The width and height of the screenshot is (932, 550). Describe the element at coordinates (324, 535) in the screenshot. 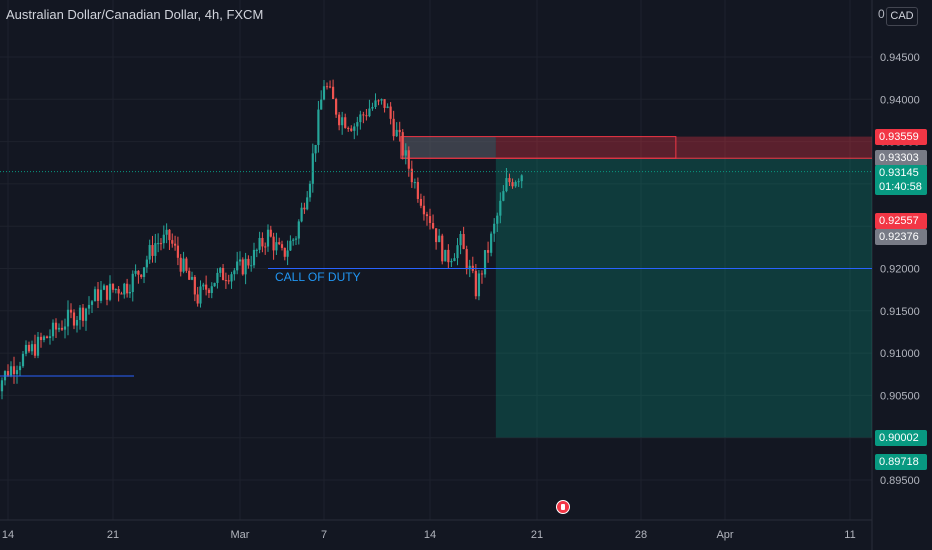

I see `time-tick-label: 7` at that location.